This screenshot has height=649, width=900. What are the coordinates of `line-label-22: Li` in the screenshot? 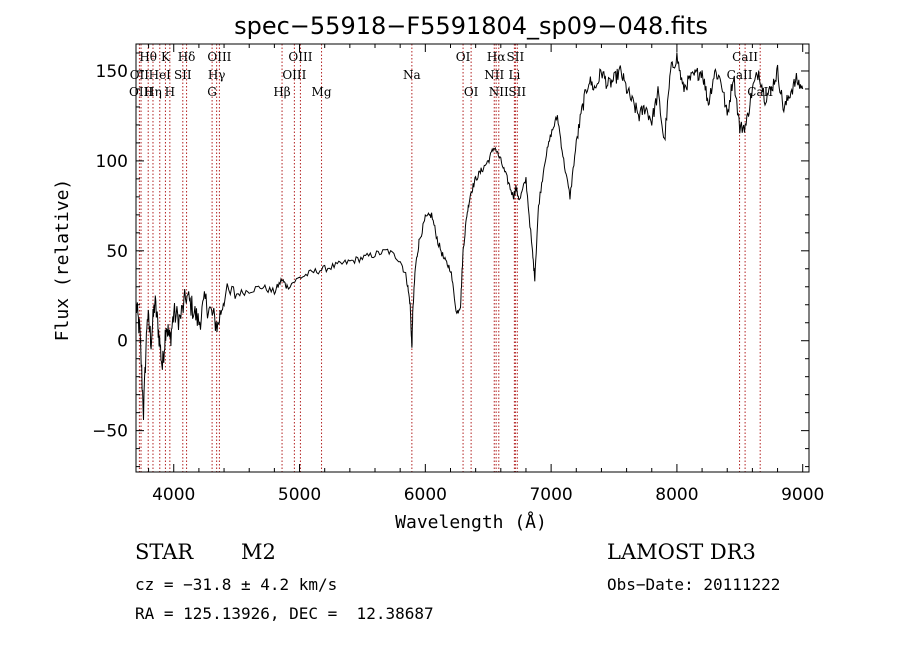 It's located at (514, 75).